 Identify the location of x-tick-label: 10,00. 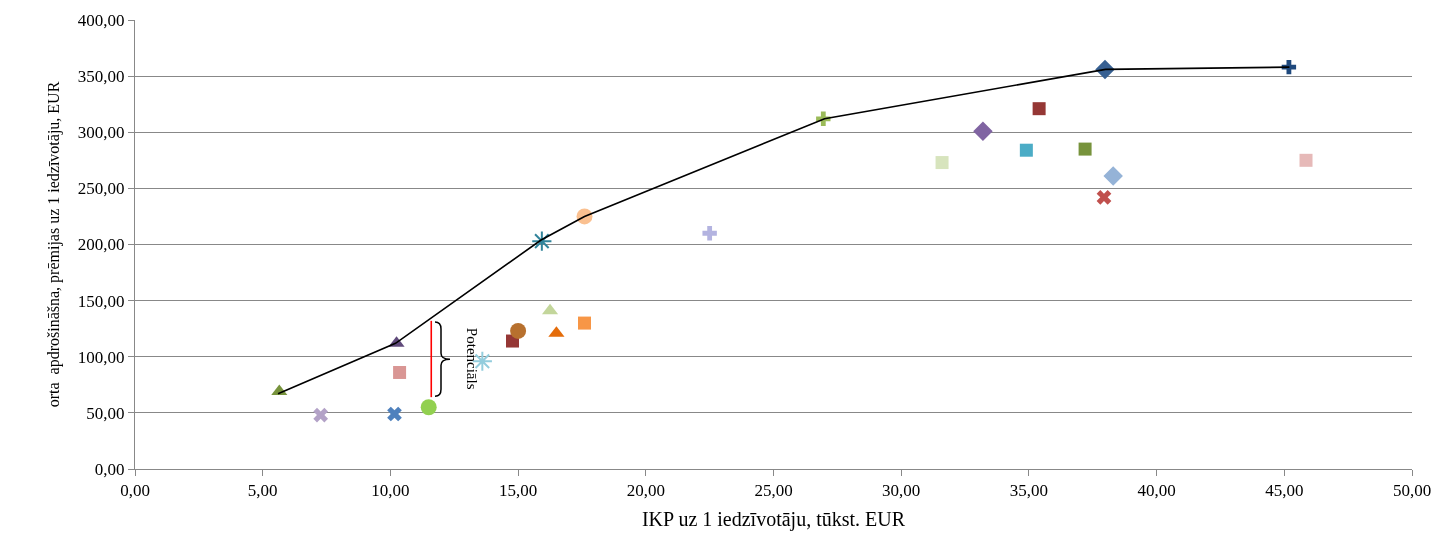
(390, 491).